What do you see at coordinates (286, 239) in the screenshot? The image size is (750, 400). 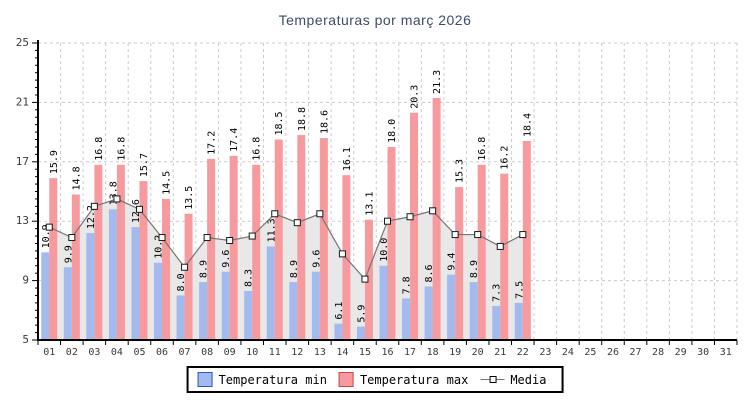 I see `media-line-series` at bounding box center [286, 239].